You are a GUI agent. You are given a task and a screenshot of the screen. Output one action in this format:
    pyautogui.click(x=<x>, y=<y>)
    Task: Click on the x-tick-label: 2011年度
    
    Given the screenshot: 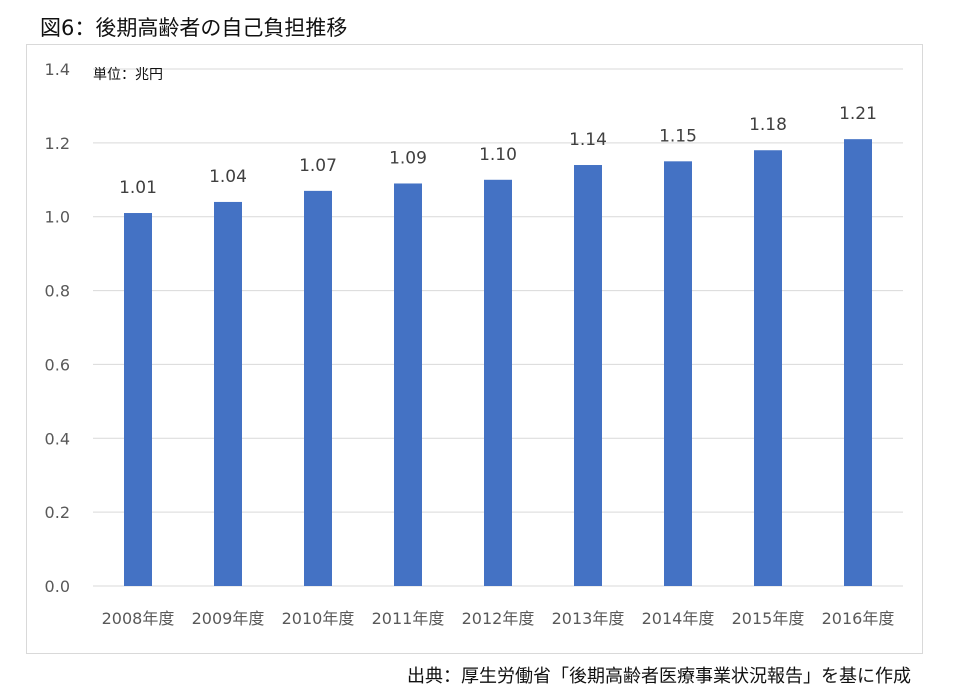 What is the action you would take?
    pyautogui.click(x=408, y=618)
    